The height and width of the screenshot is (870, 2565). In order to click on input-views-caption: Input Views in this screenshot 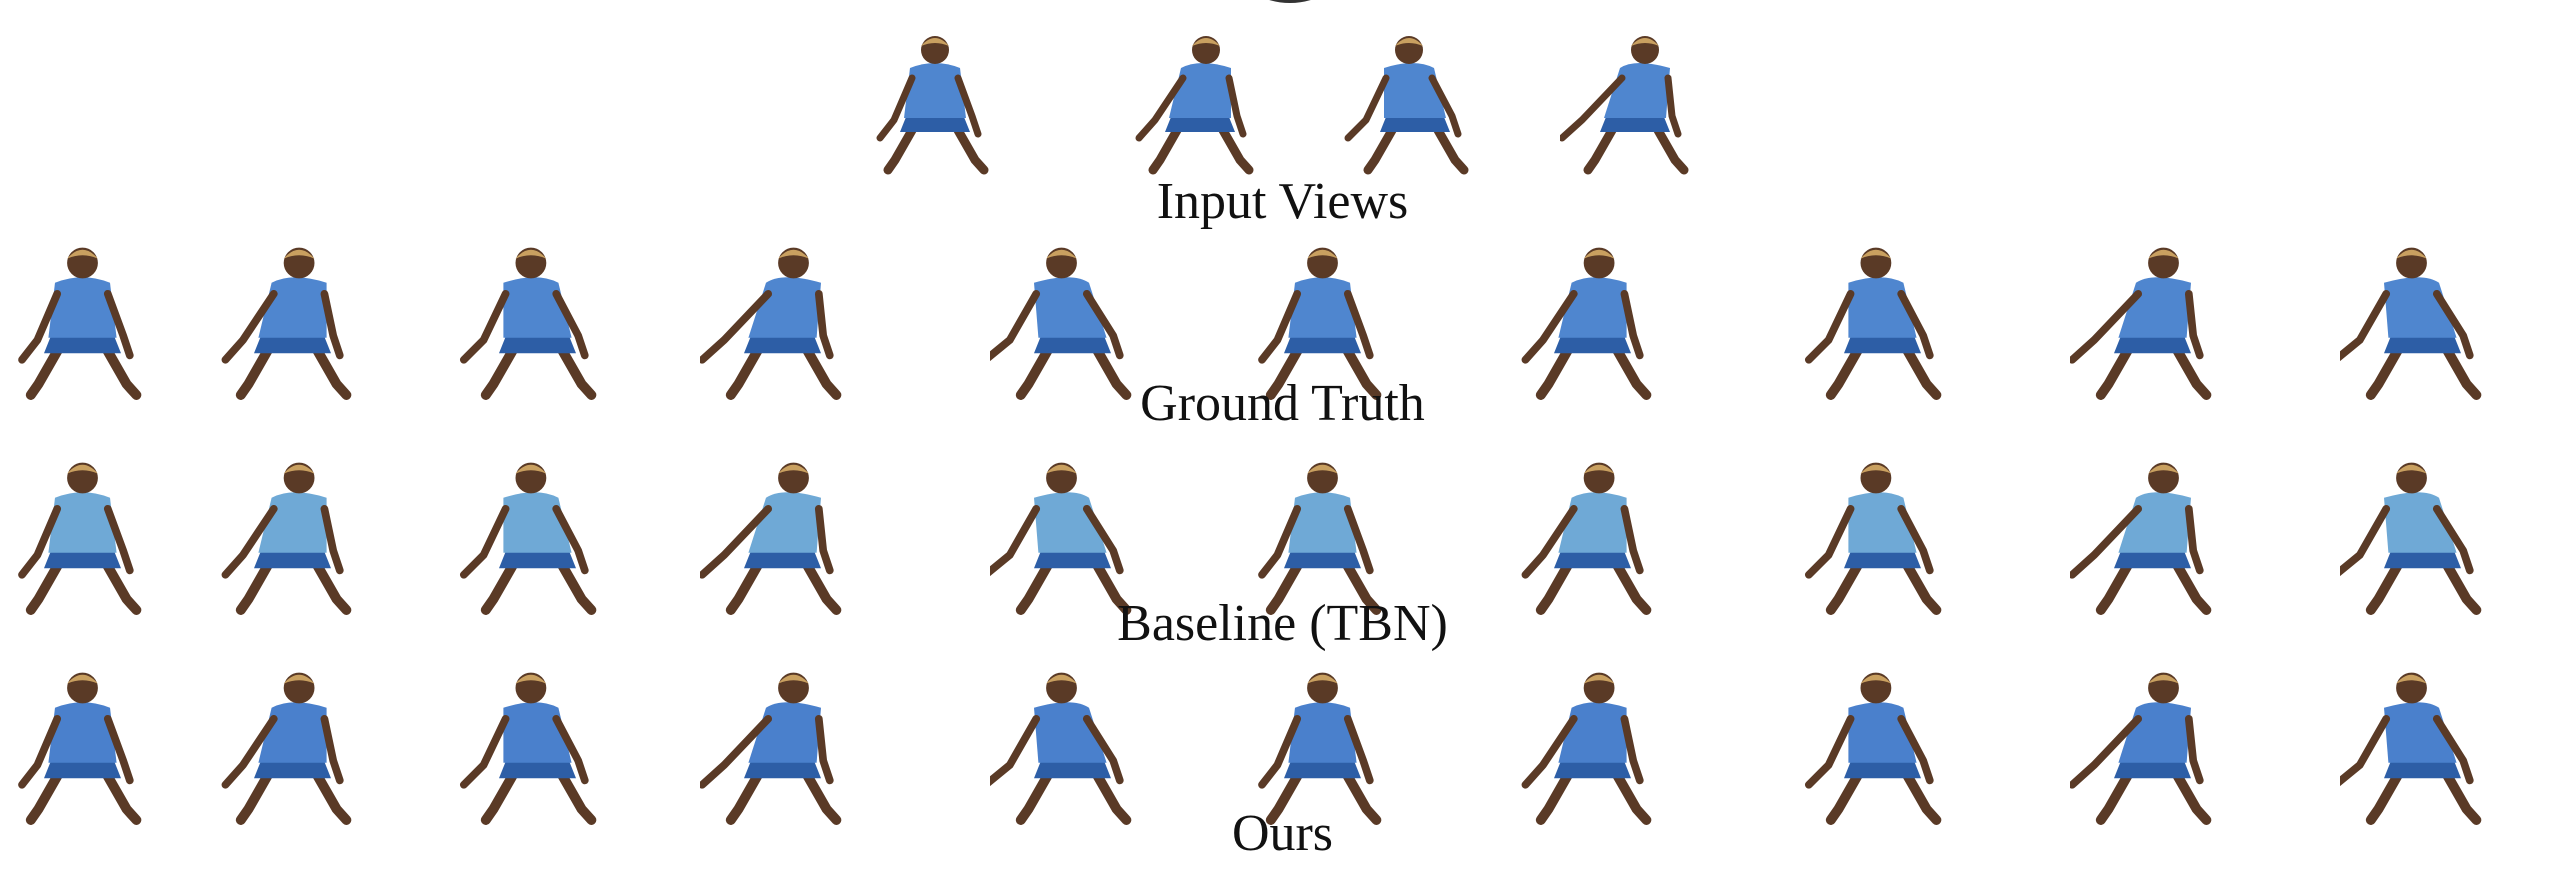, I will do `click(1282, 201)`.